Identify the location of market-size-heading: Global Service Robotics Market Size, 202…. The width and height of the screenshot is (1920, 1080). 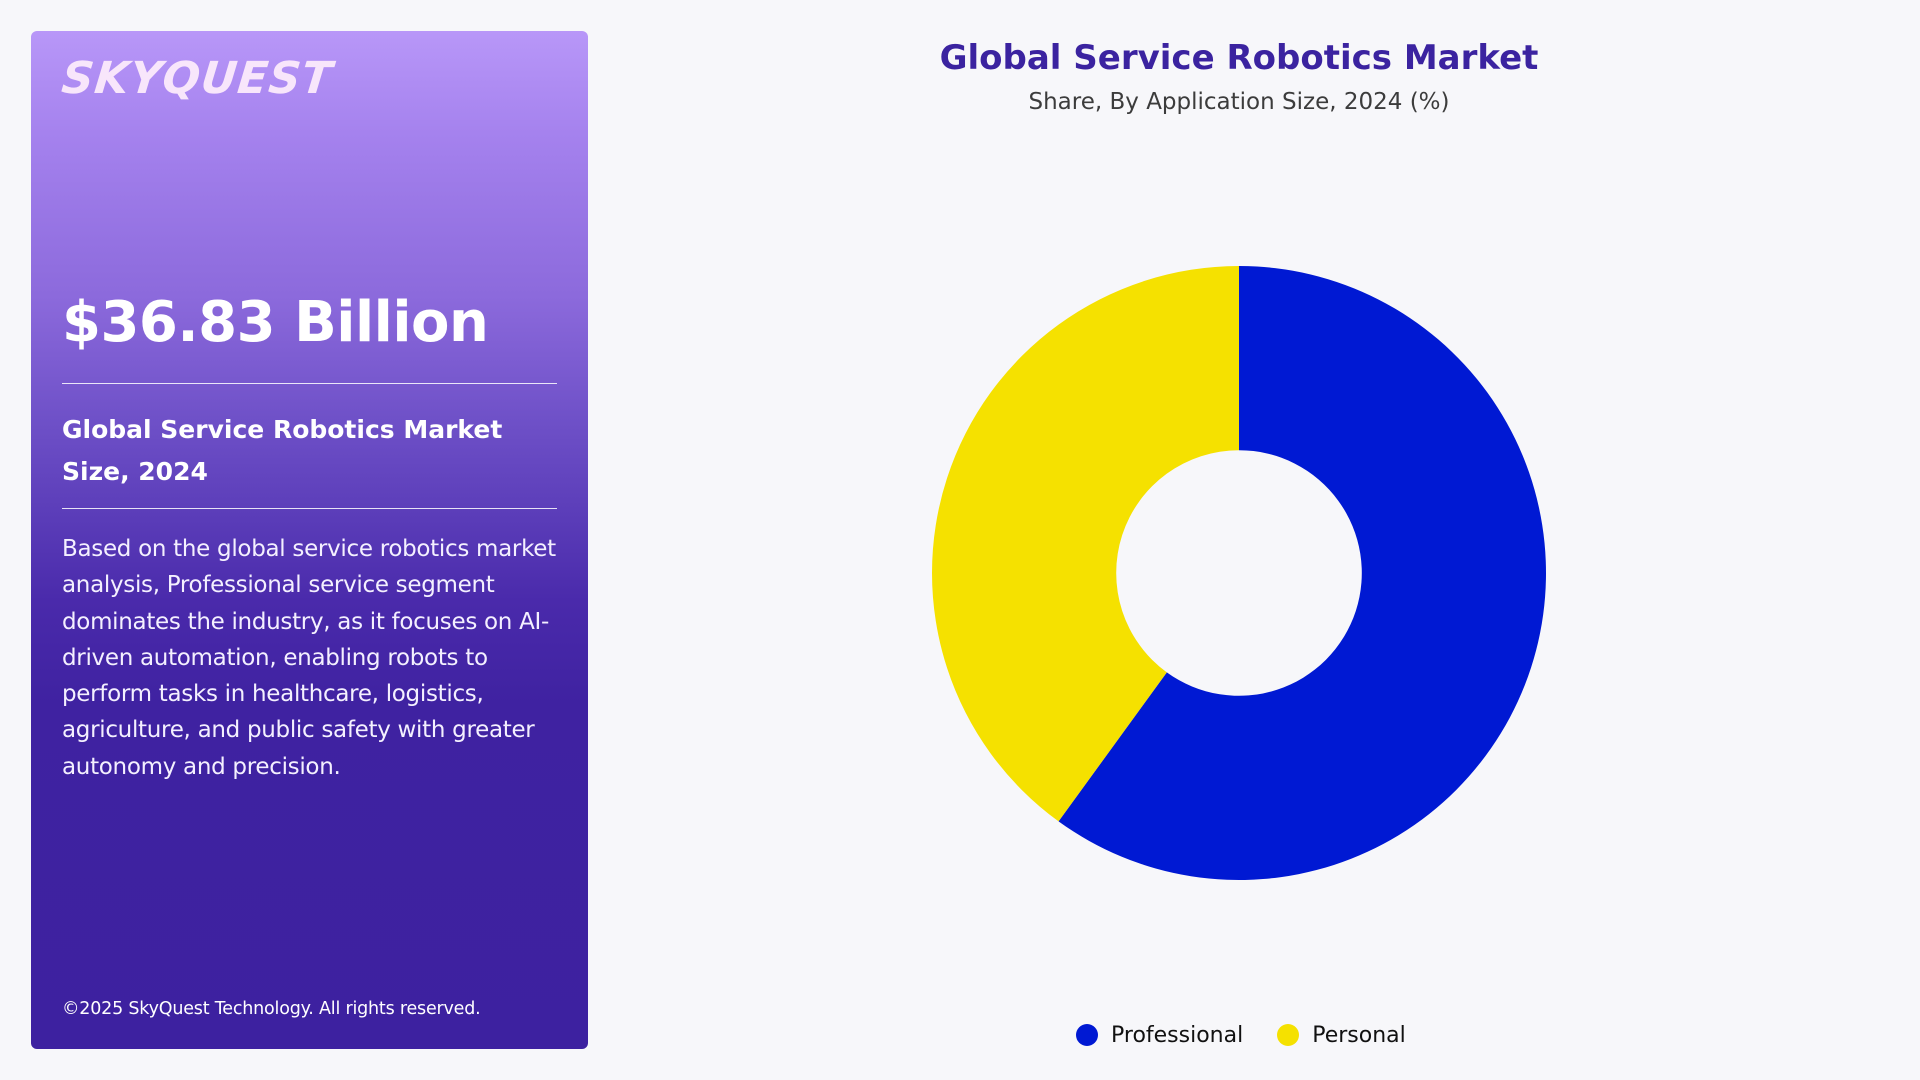
(282, 450).